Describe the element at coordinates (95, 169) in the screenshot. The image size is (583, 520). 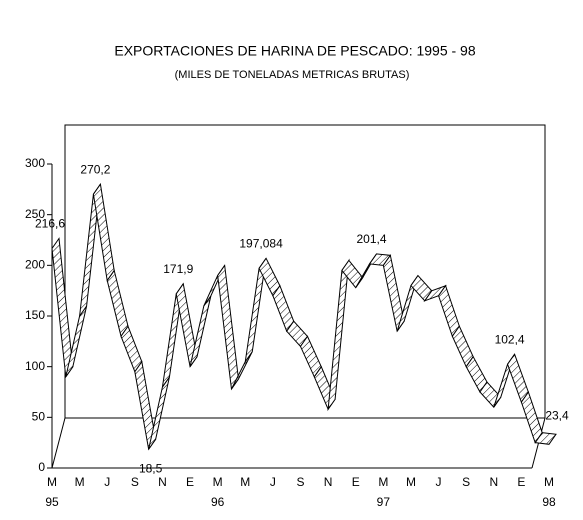
I see `data-label: 270,2` at that location.